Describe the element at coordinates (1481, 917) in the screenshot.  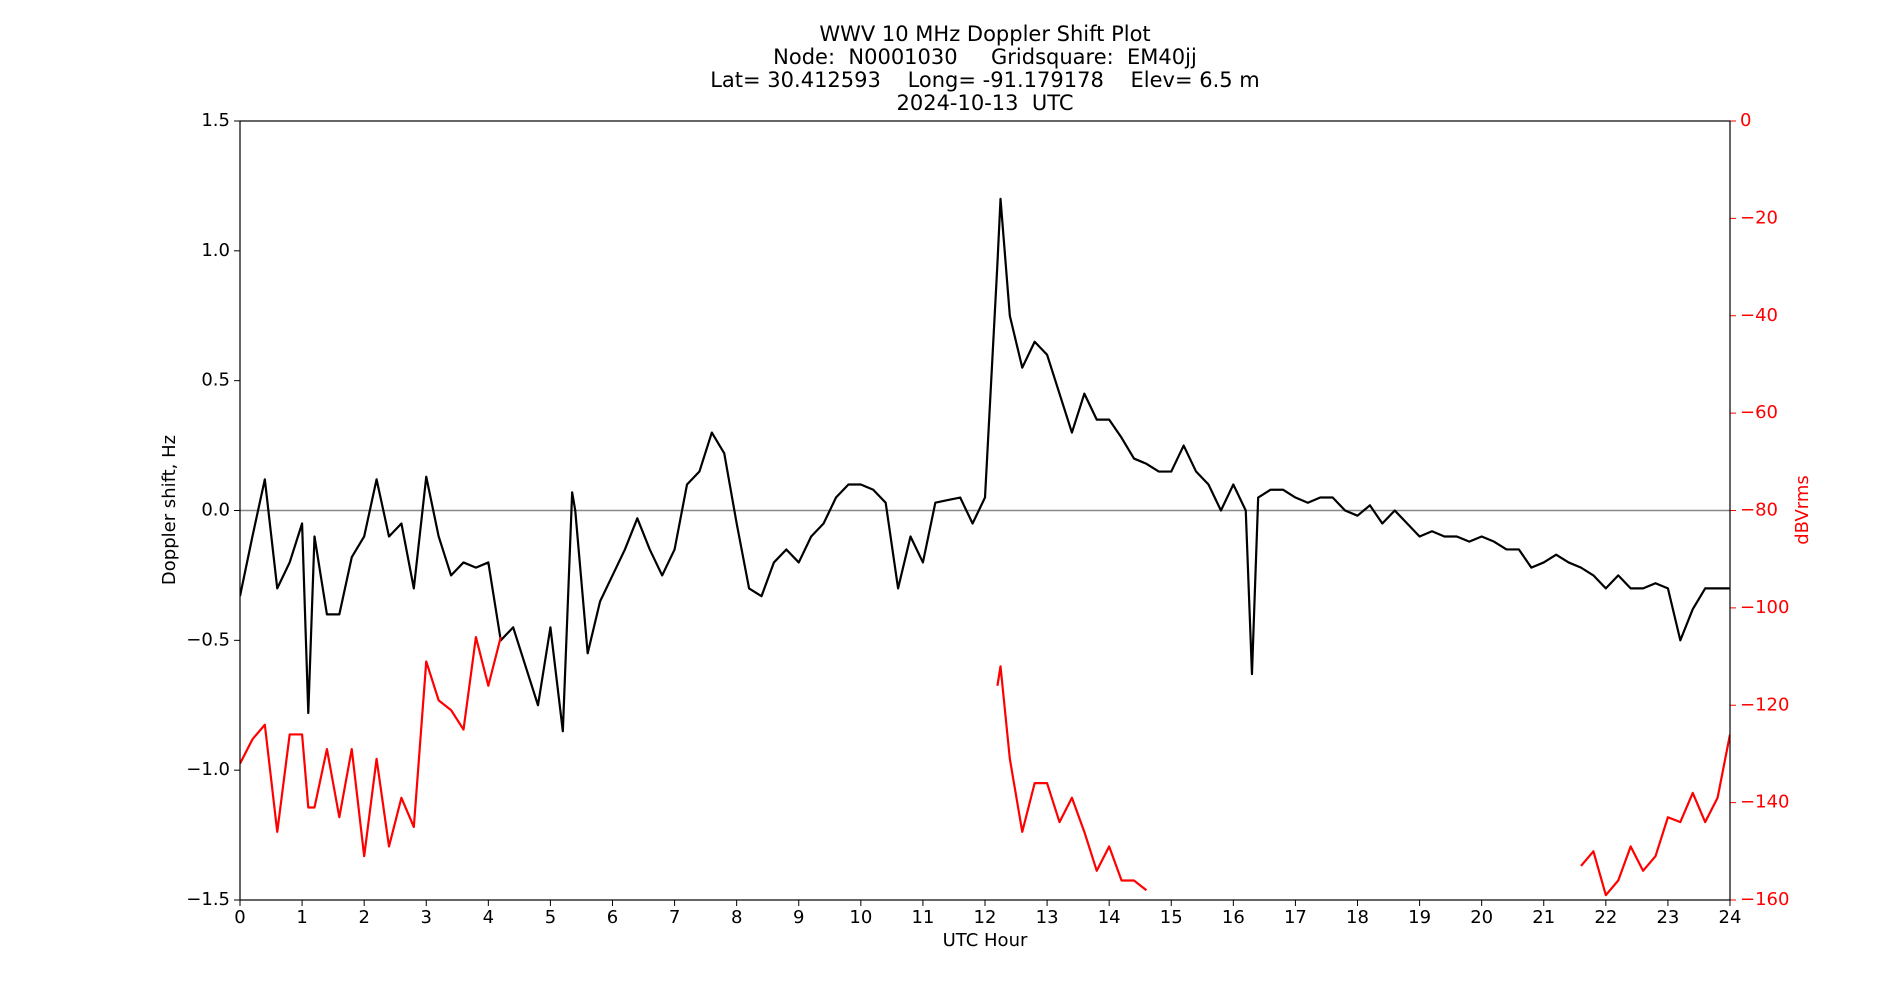
I see `x-tick-label: 20` at that location.